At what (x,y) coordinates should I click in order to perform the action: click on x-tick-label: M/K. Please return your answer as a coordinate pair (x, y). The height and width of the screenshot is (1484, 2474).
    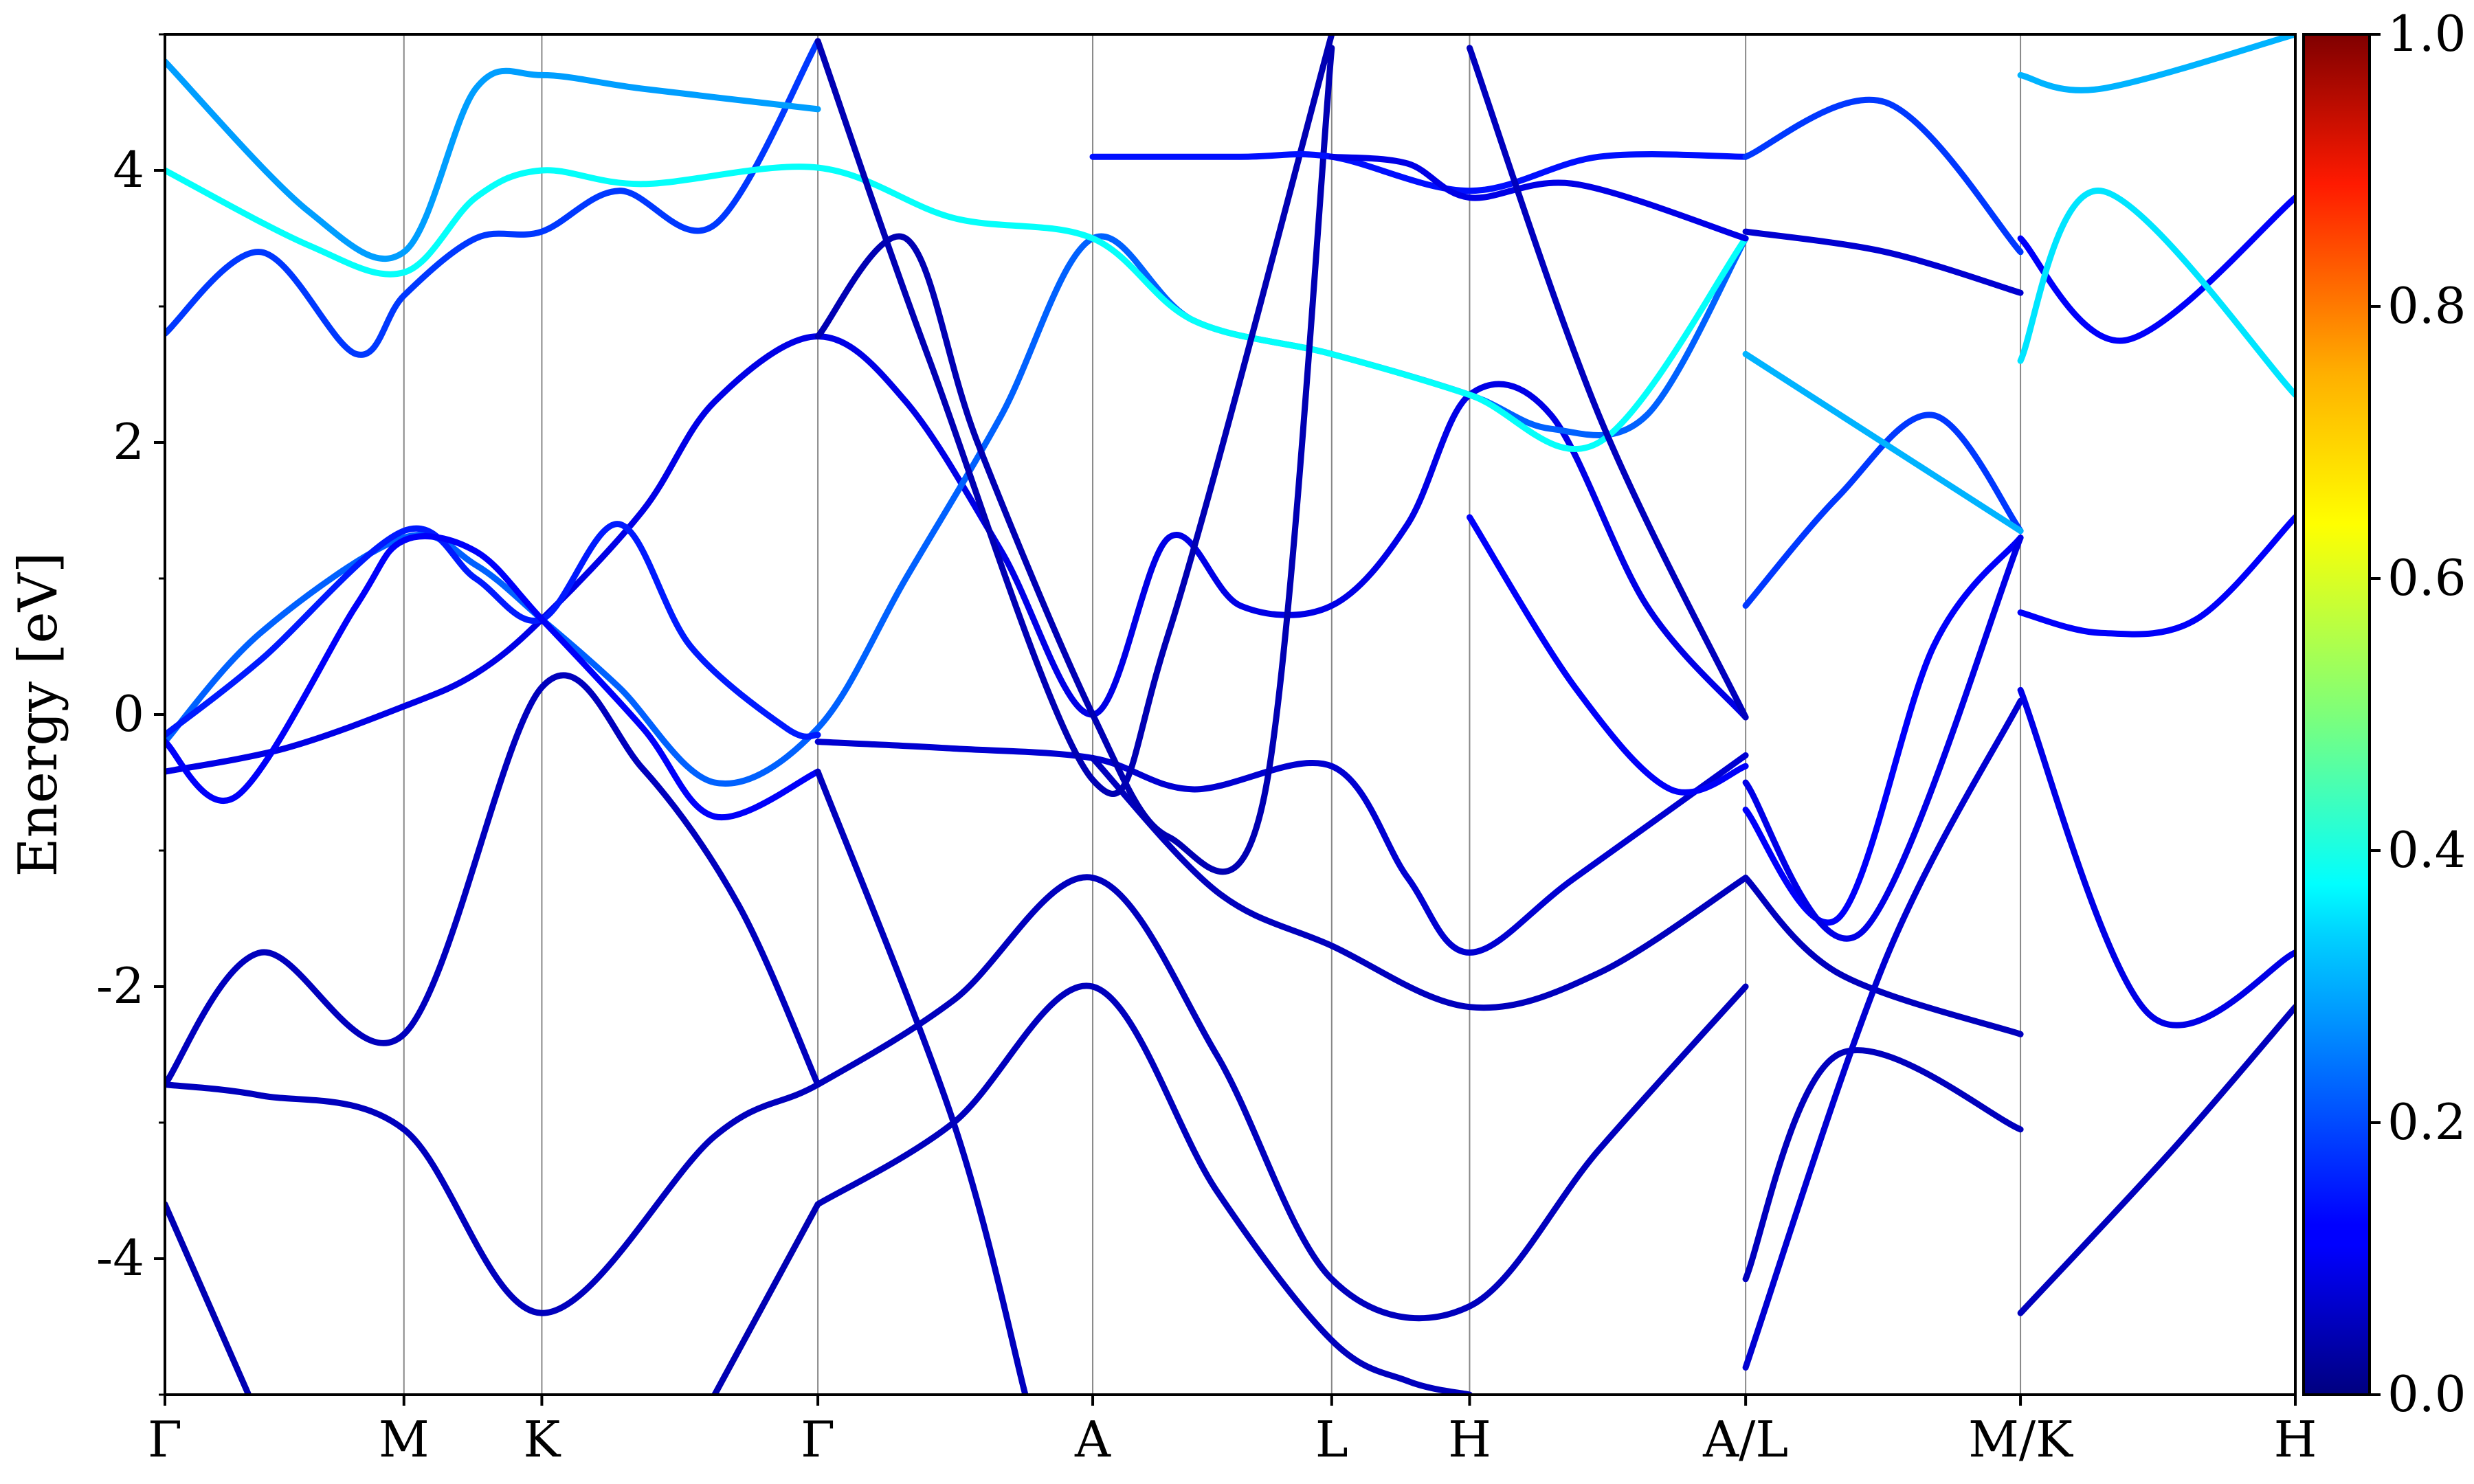
    Looking at the image, I should click on (2020, 1439).